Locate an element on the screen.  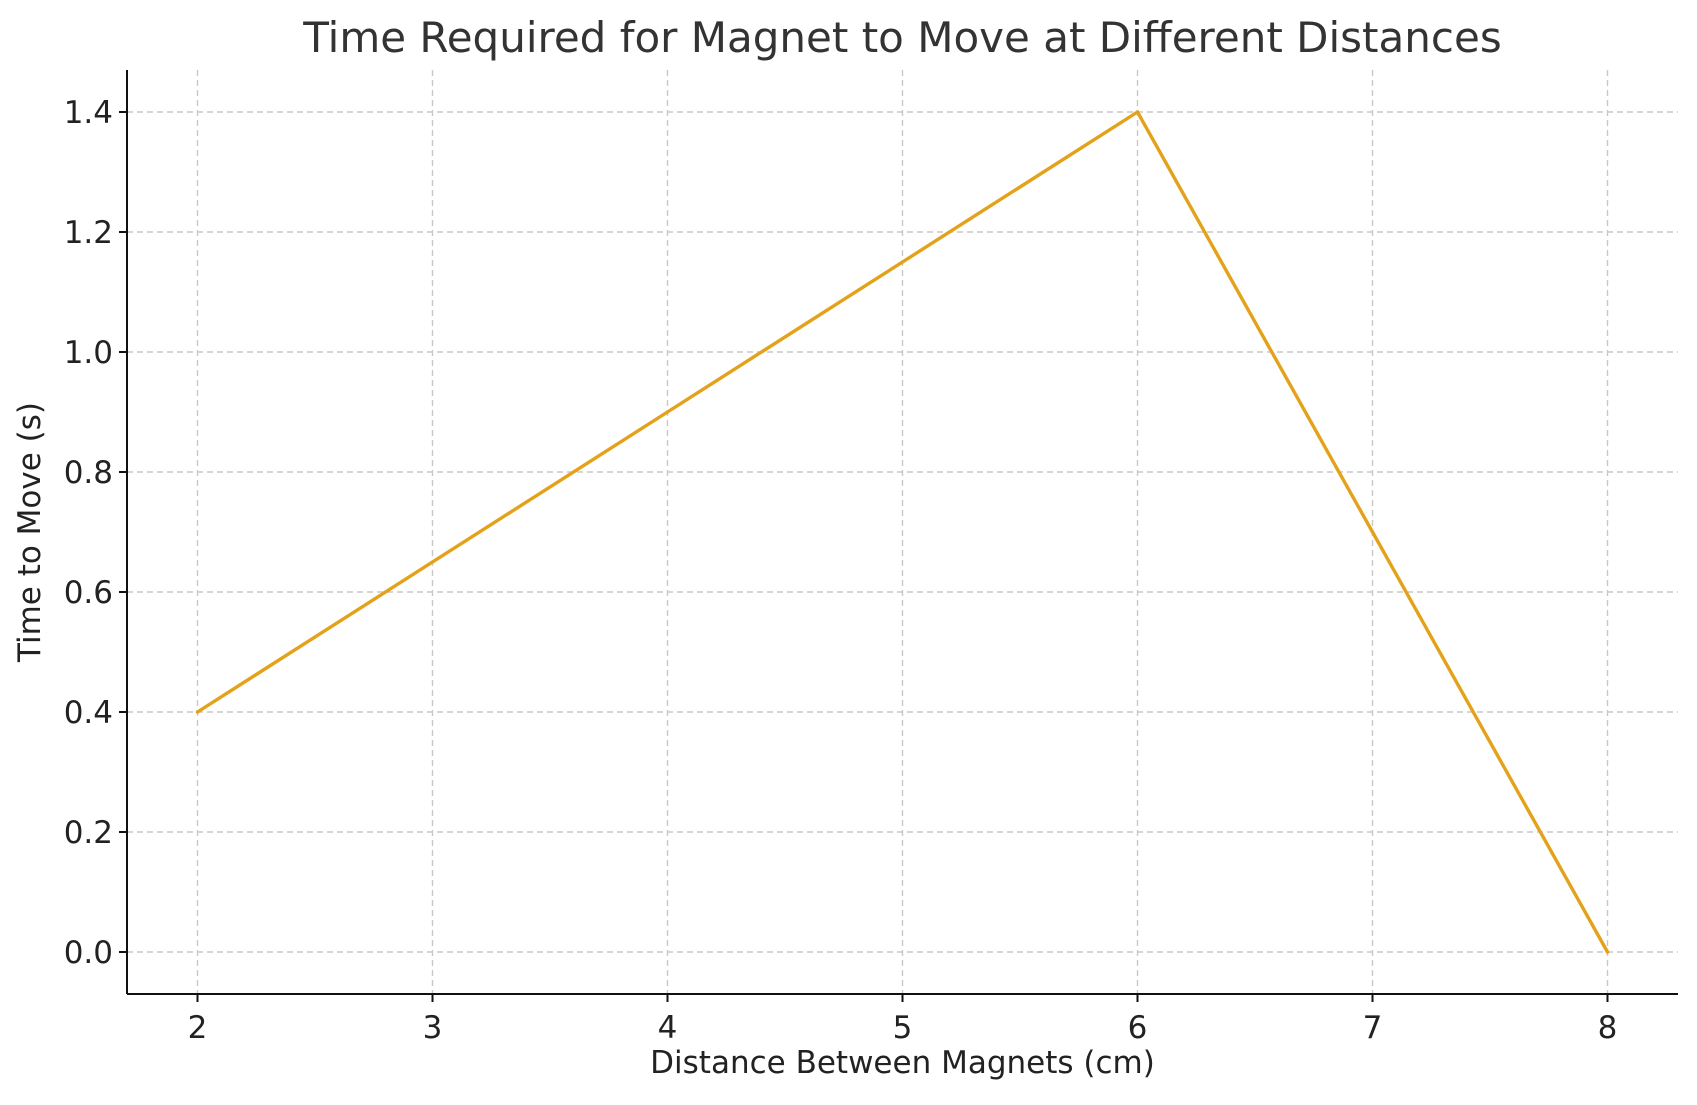
x-axis-label: Distance Between Magnets (cm) is located at coordinates (902, 1063).